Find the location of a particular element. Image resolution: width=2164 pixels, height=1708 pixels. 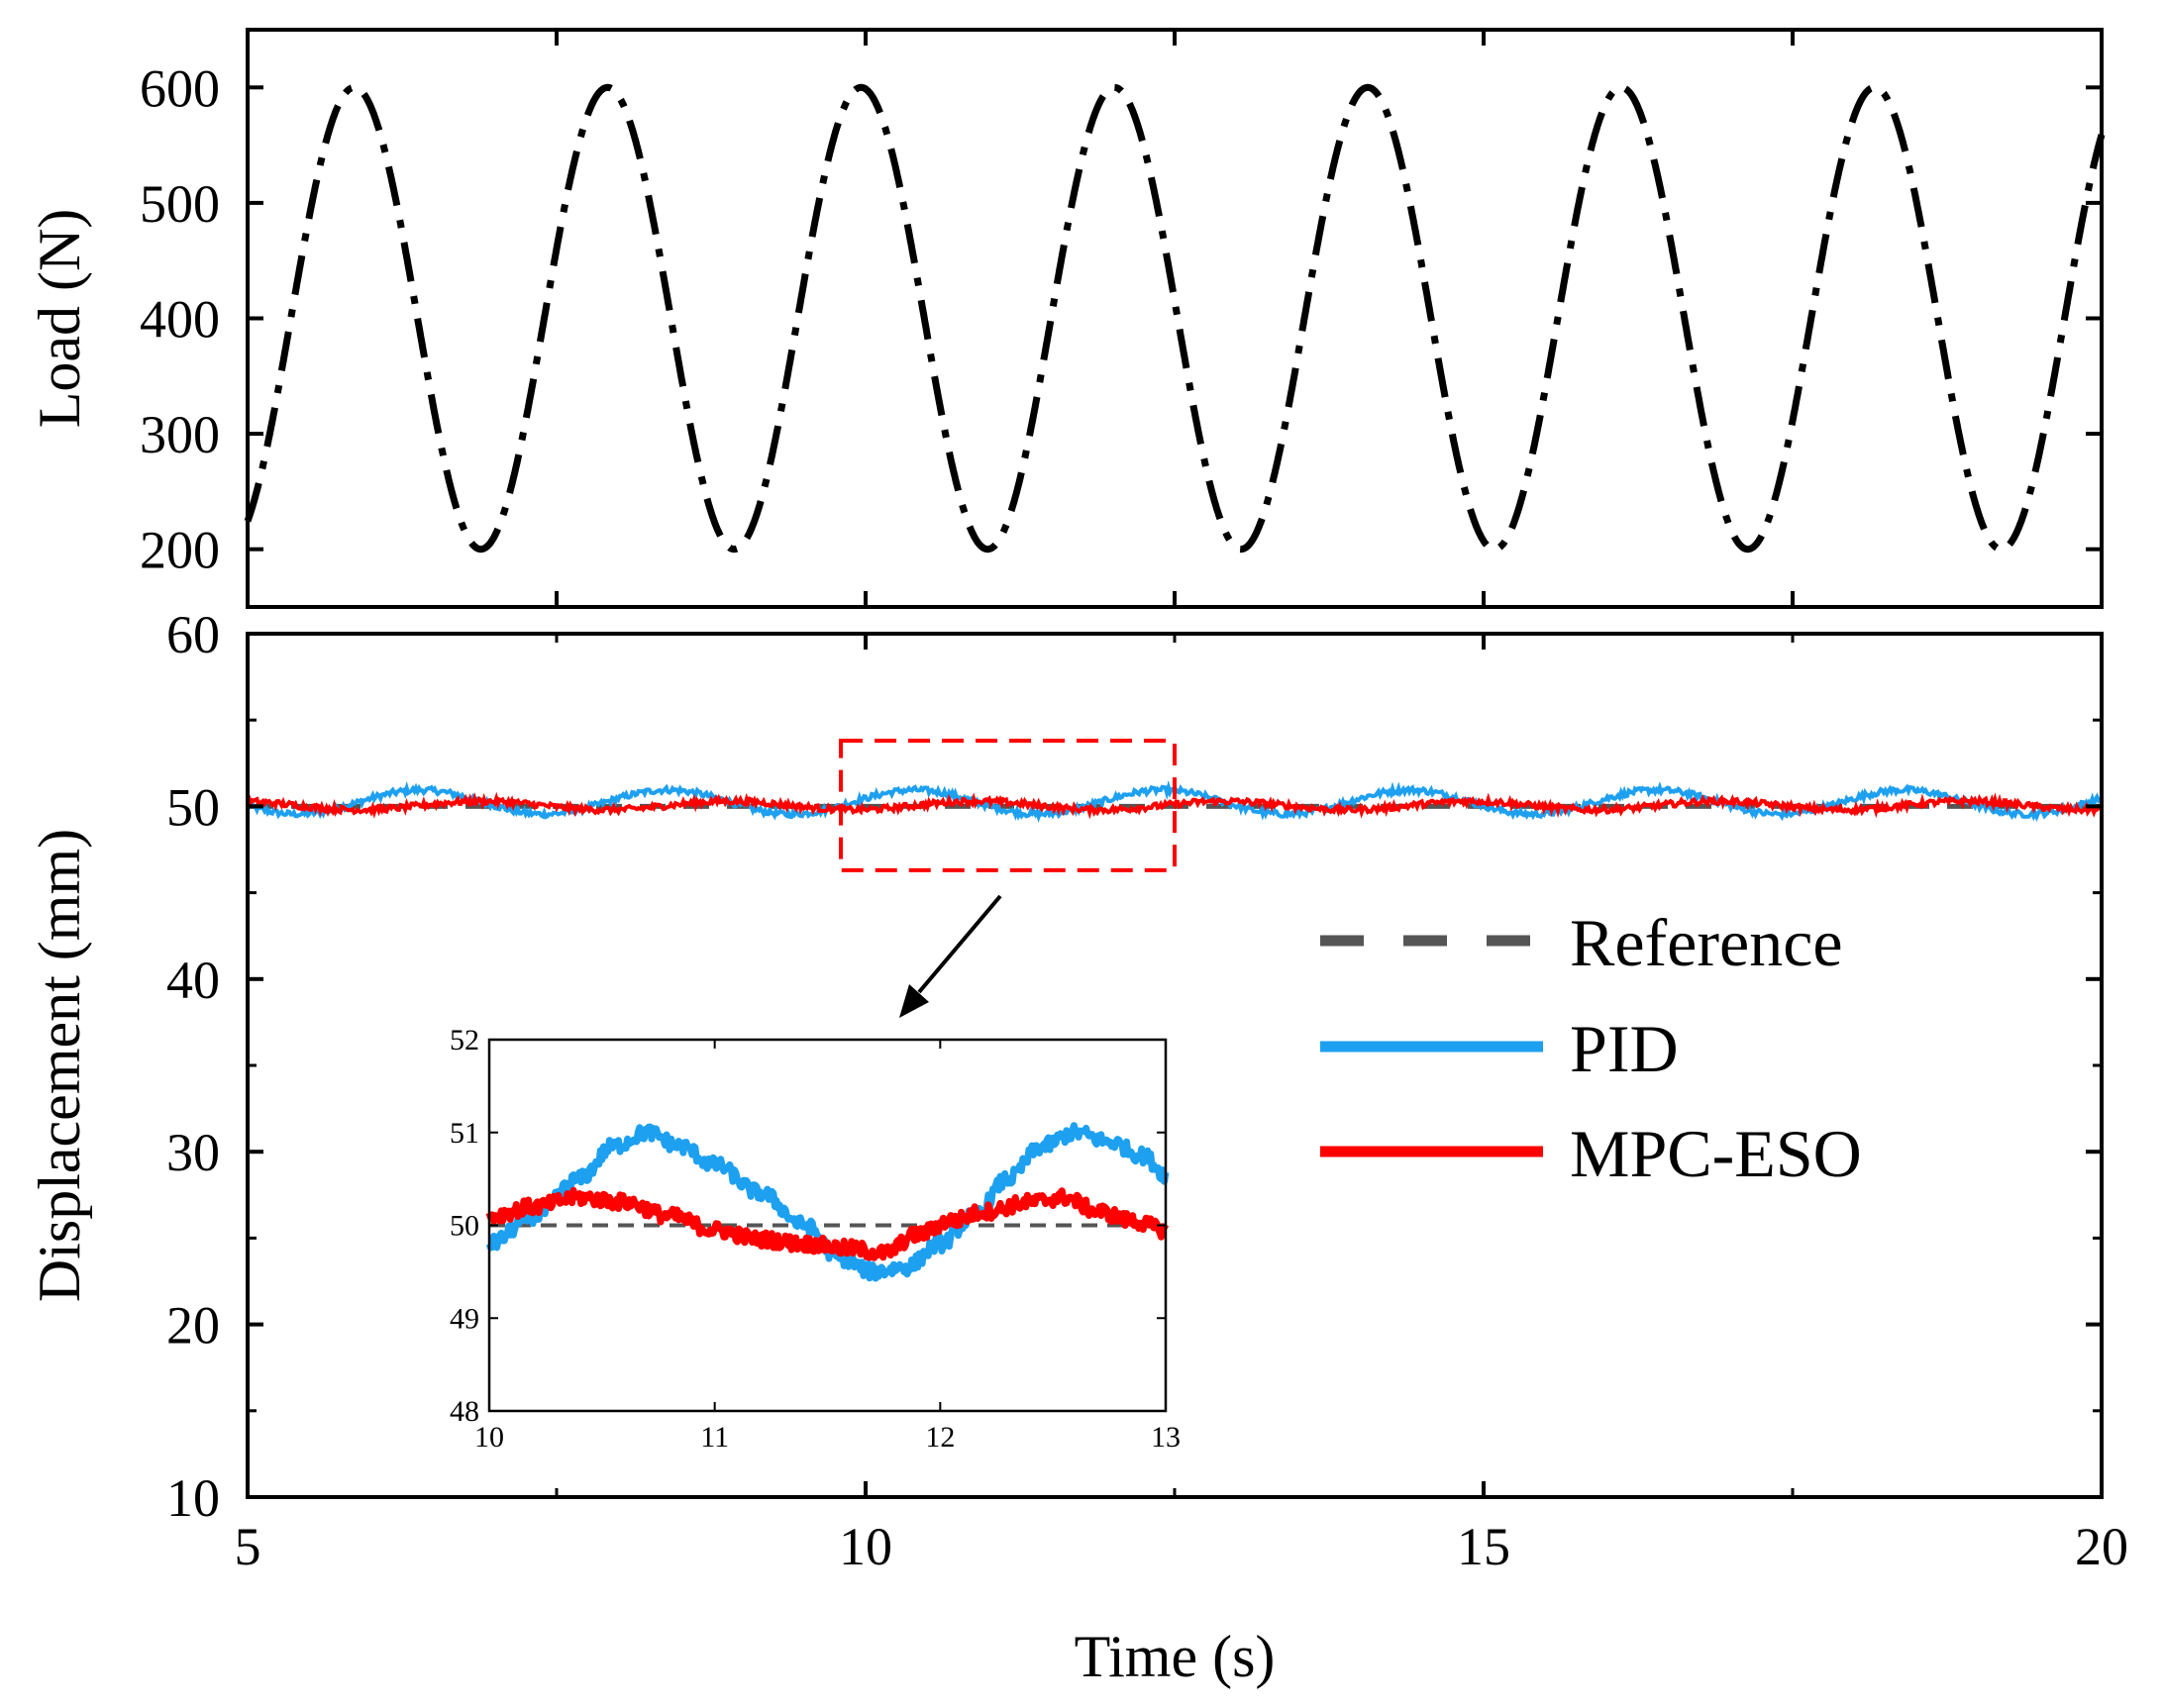

zoom-arrow-shaft is located at coordinates (960, 944).